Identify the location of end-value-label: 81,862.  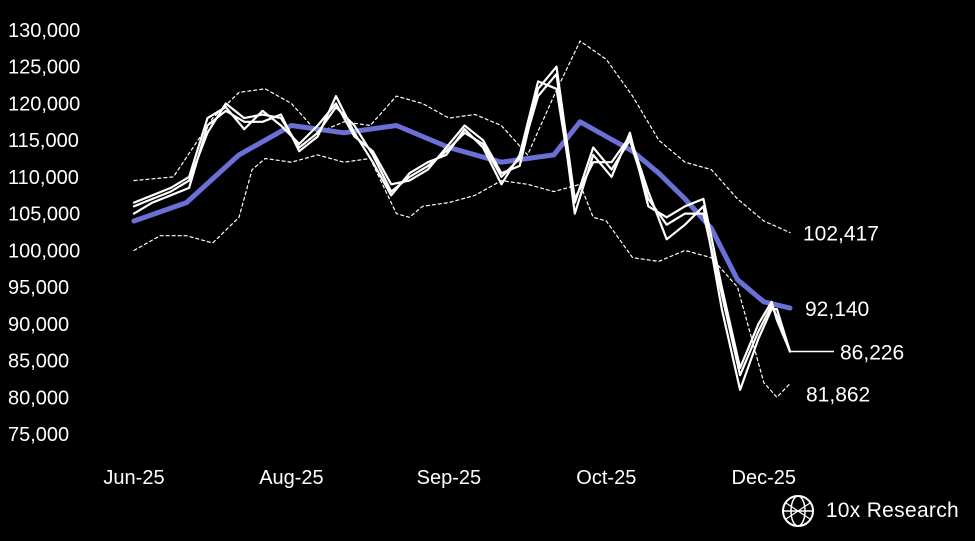
(838, 395).